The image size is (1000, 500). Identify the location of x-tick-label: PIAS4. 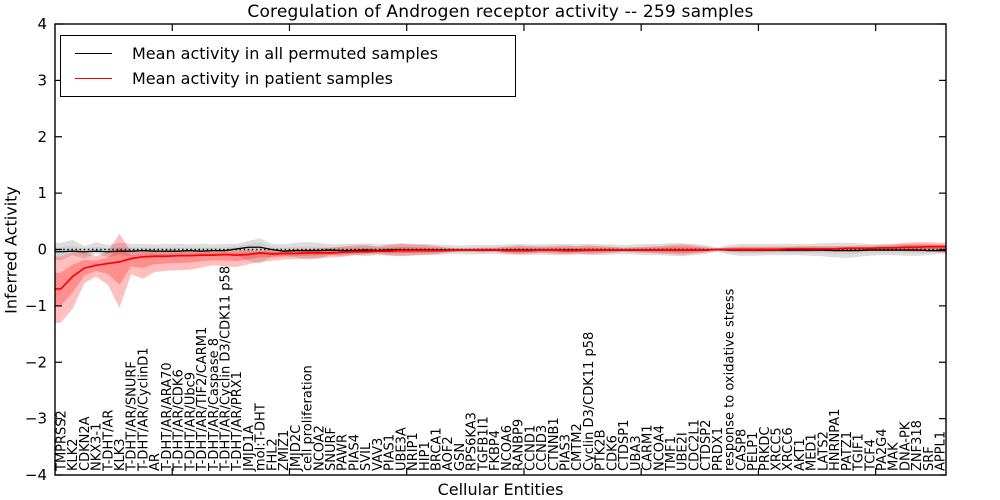
(354, 452).